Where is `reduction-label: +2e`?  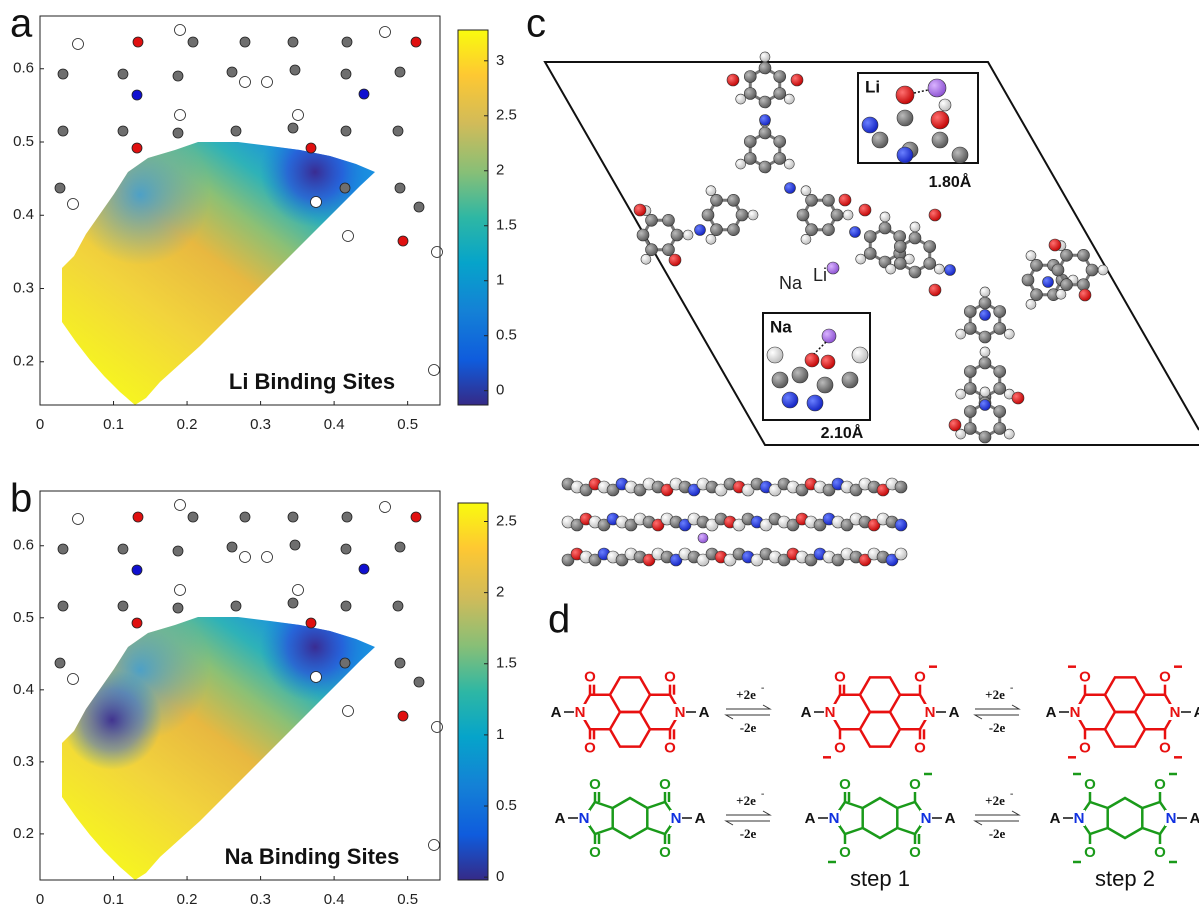 reduction-label: +2e is located at coordinates (746, 800).